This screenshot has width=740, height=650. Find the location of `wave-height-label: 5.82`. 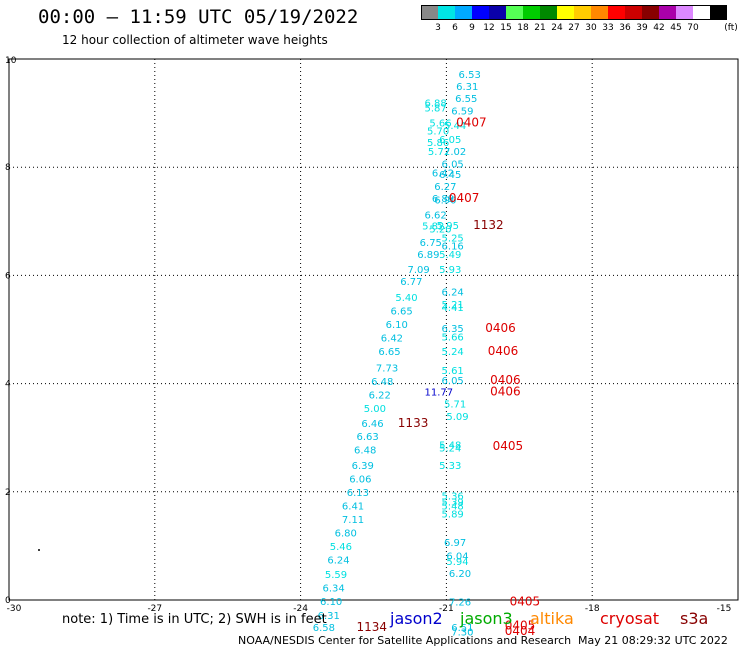

wave-height-label: 5.82 is located at coordinates (433, 227).